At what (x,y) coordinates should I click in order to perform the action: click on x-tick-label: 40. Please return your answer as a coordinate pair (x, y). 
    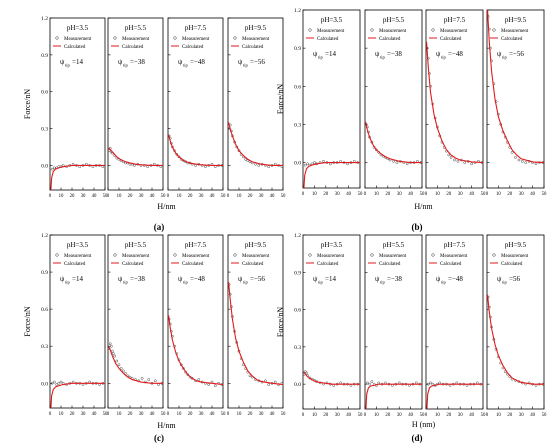
    Looking at the image, I should click on (348, 194).